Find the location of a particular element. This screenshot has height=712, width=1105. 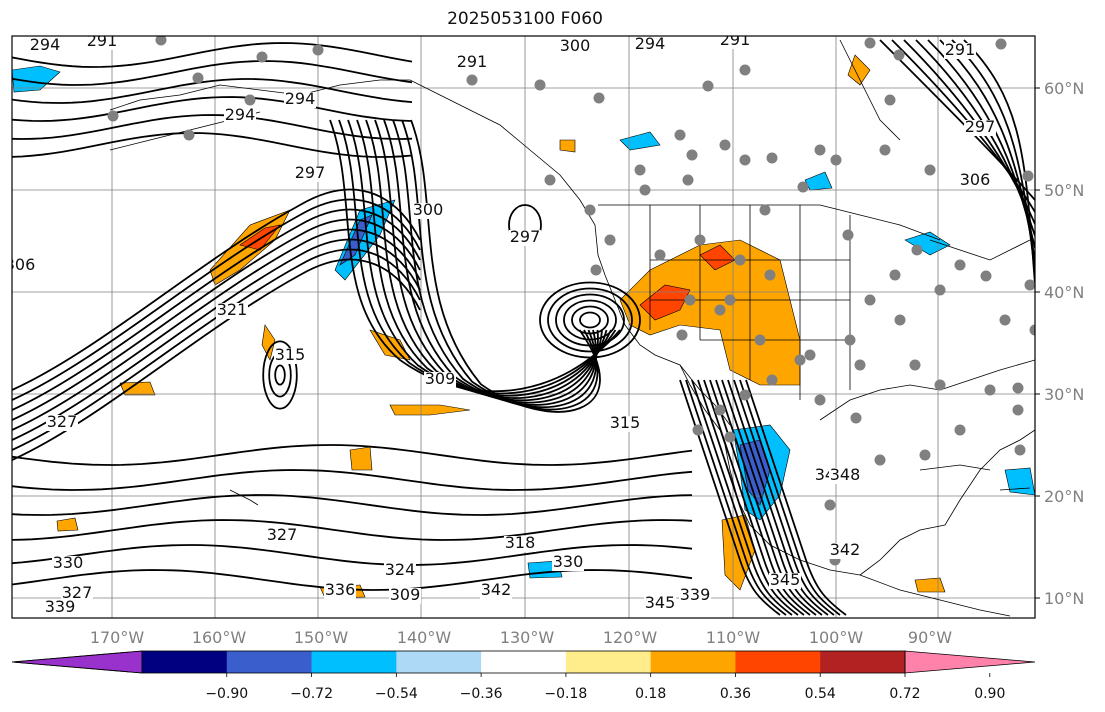

contour-label: 342 is located at coordinates (496, 589).